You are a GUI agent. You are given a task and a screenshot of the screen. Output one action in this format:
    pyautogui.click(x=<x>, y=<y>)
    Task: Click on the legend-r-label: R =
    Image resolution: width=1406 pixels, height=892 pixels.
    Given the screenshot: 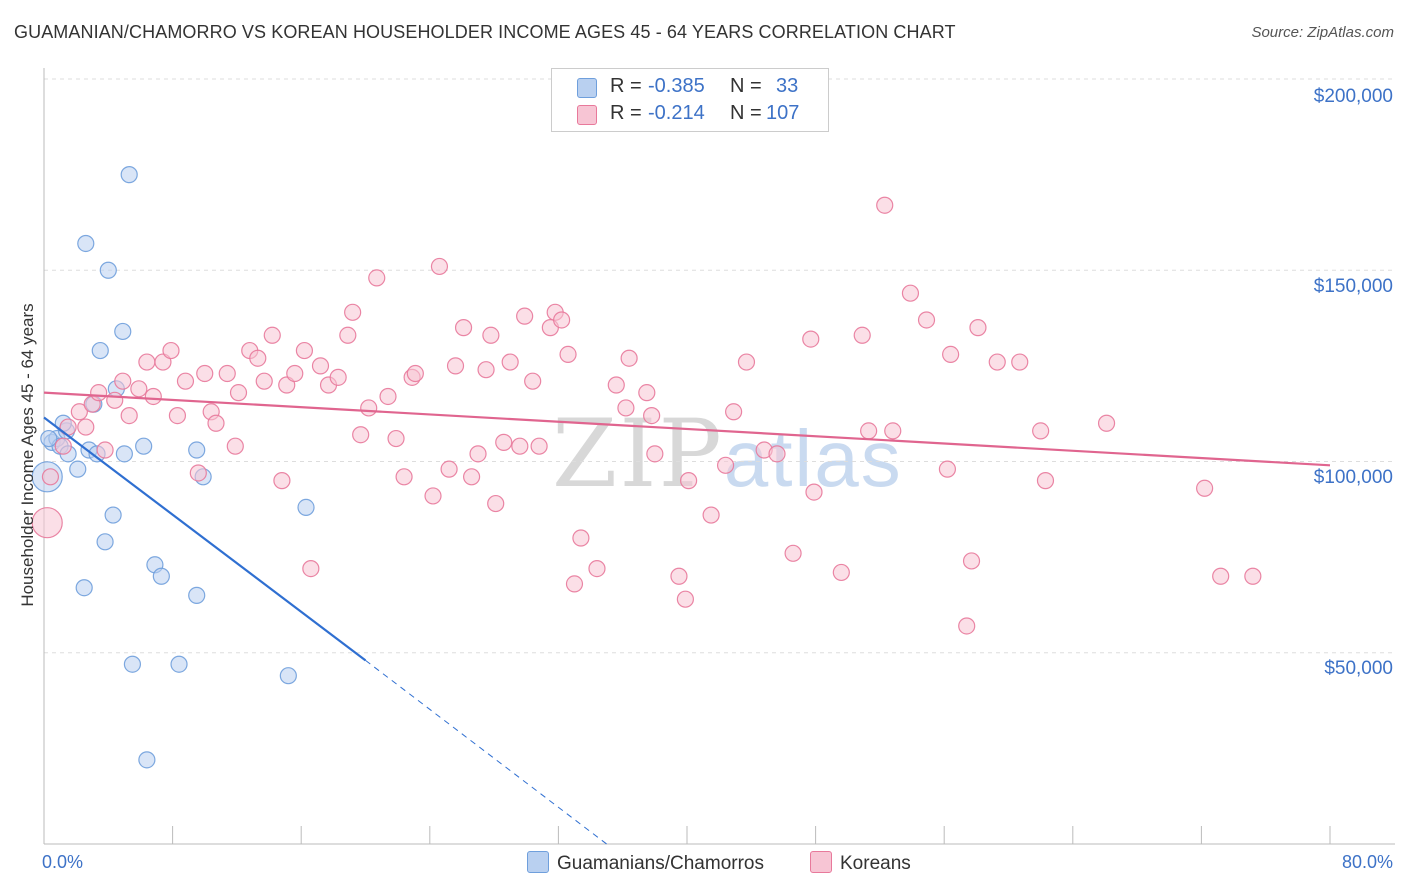 What is the action you would take?
    pyautogui.click(x=626, y=86)
    